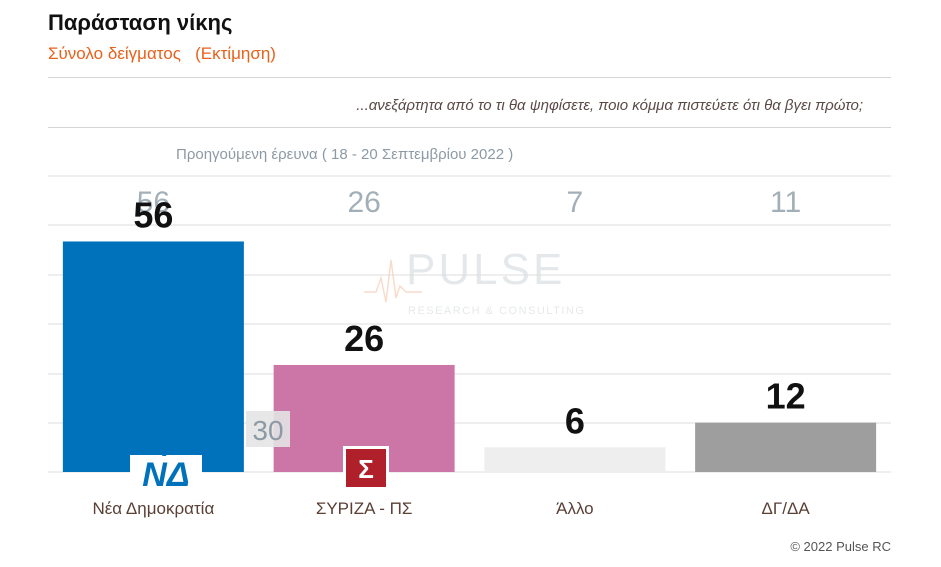 The width and height of the screenshot is (941, 567). Describe the element at coordinates (575, 202) in the screenshot. I see `previous-value: 7` at that location.